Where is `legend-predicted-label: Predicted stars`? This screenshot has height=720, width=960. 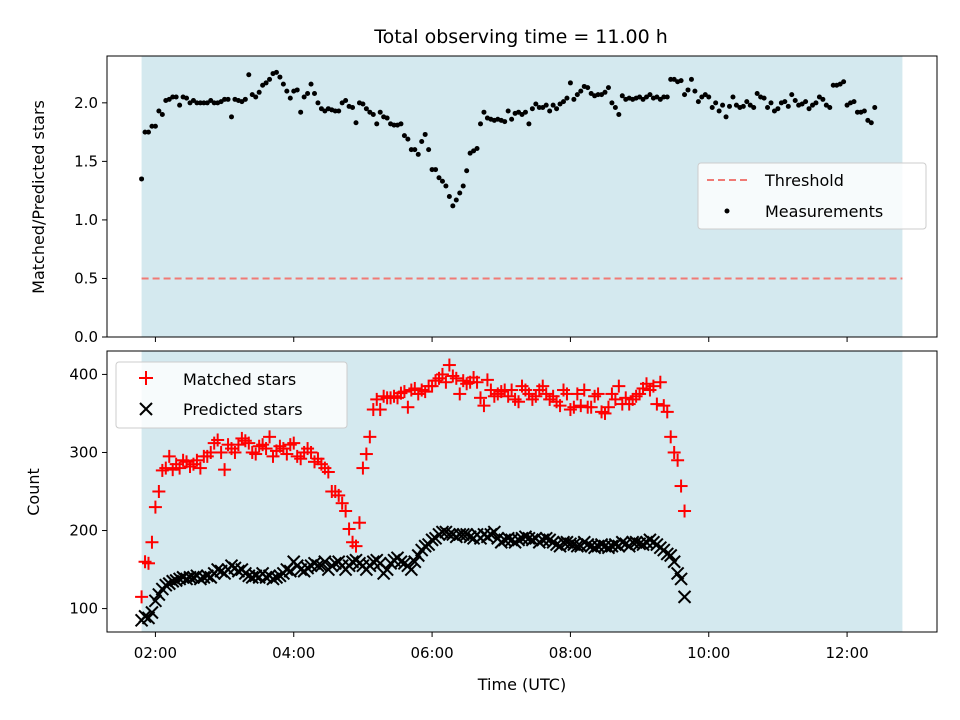
legend-predicted-label: Predicted stars is located at coordinates (243, 409).